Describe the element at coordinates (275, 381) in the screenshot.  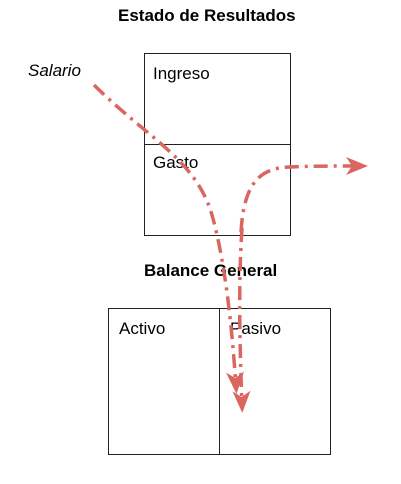
I see `liabilities-box: Pasivo` at that location.